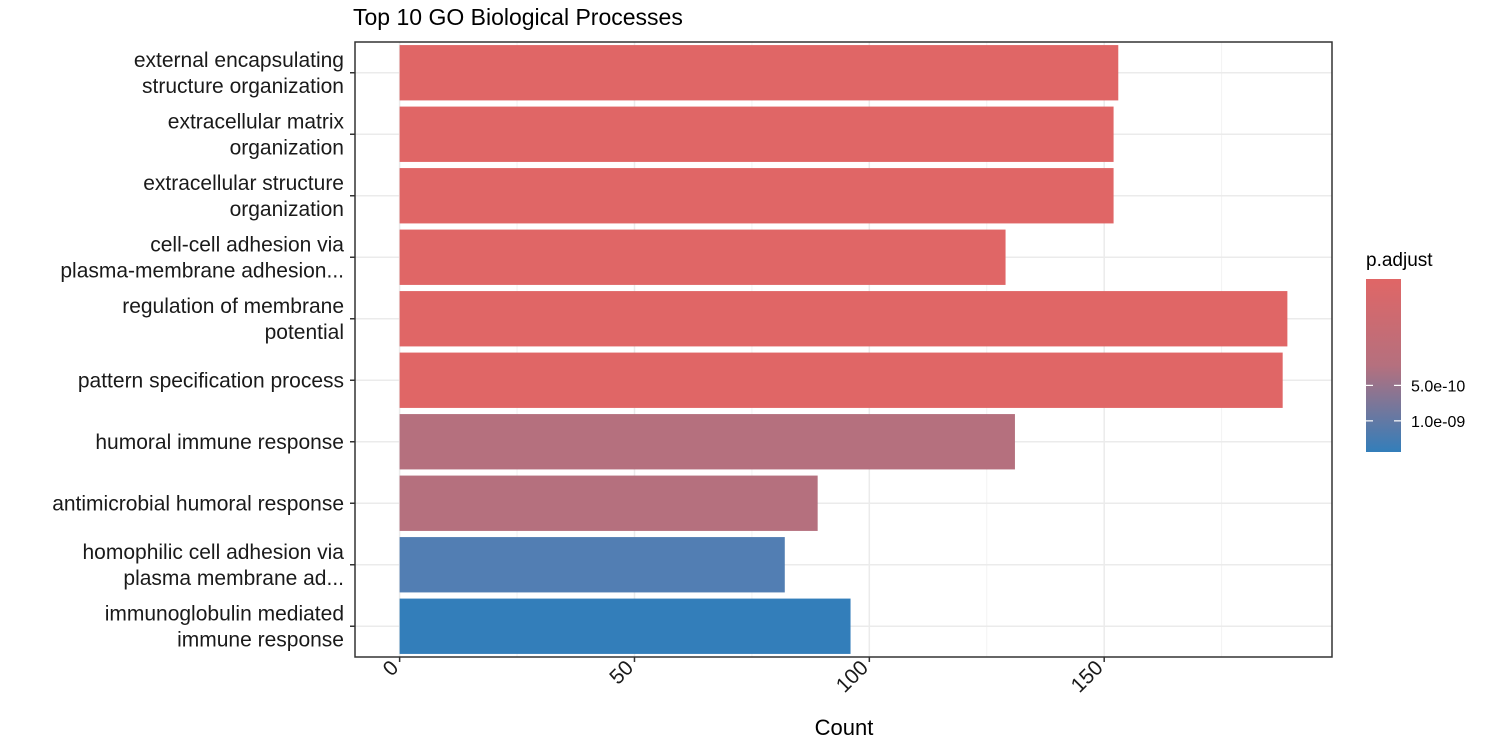  I want to click on legend-tick-label: 5.0e-10, so click(1438, 386).